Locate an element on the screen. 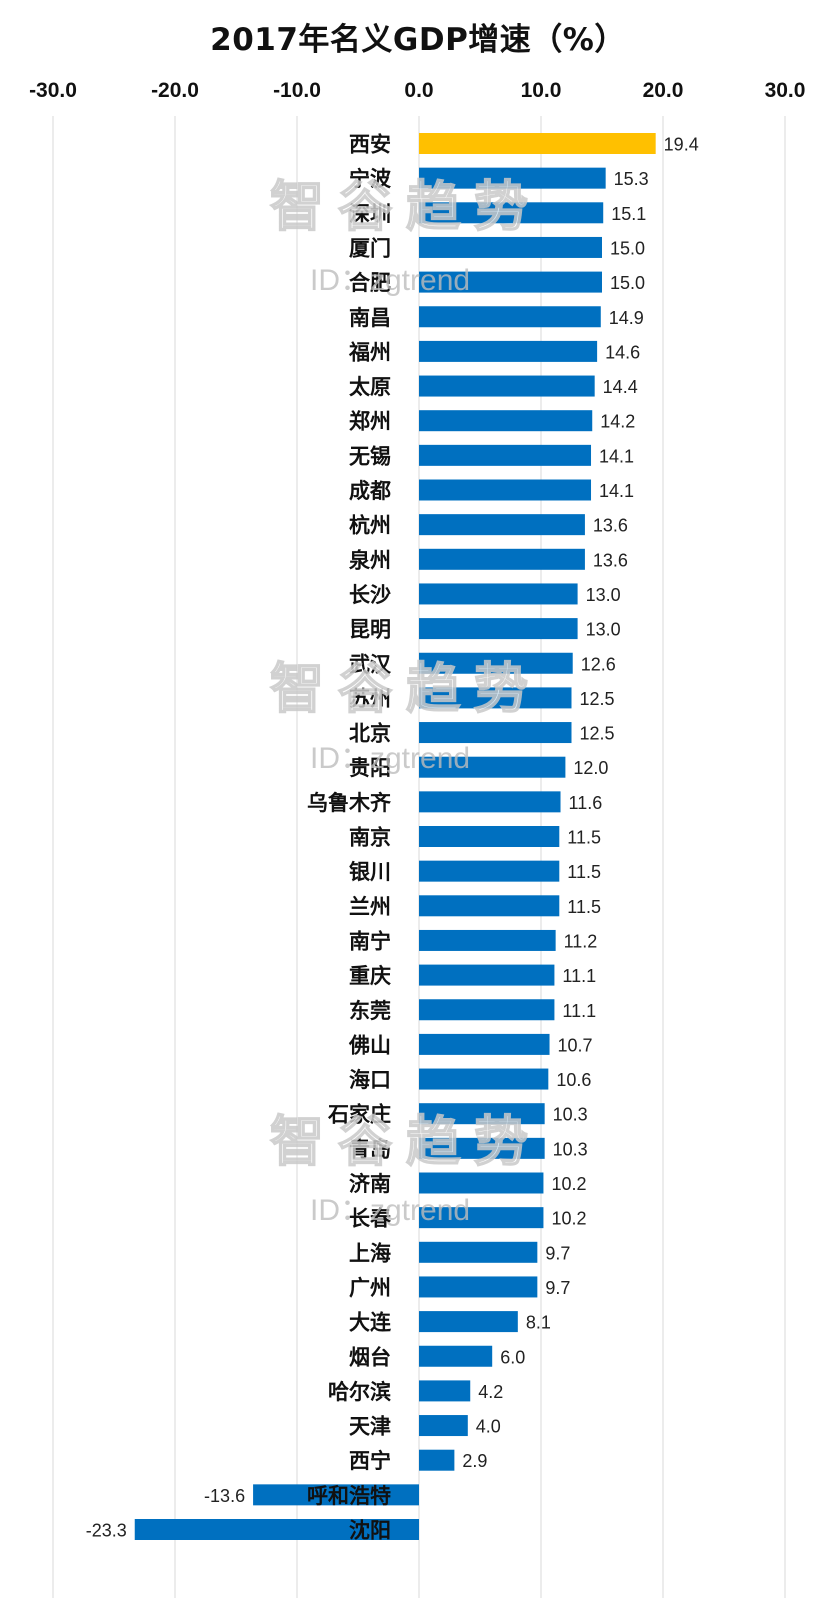 The width and height of the screenshot is (836, 1602). data-label: 10.6 is located at coordinates (573, 1080).